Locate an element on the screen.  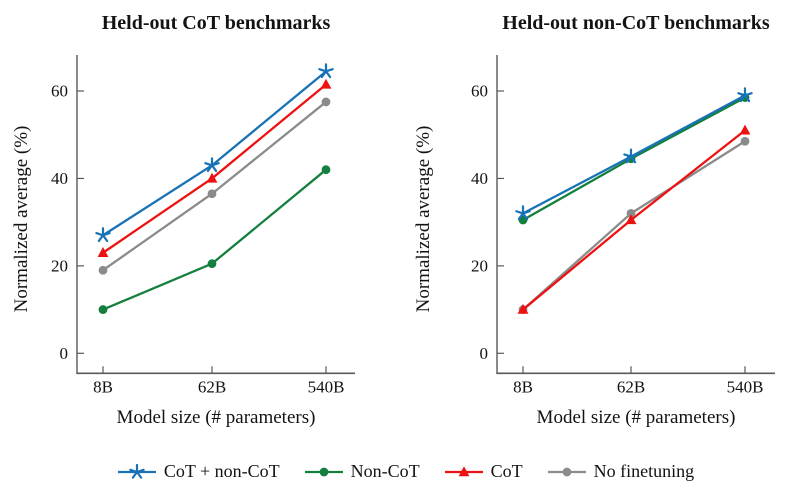
legend-item-no_finetuning: No finetuning is located at coordinates (621, 471).